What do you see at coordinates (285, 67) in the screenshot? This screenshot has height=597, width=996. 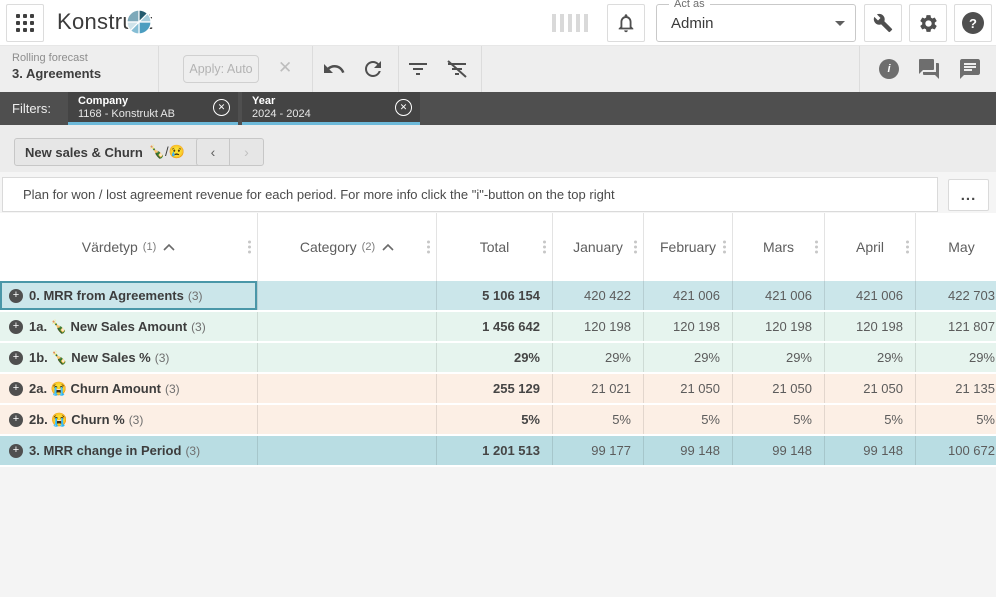 I see `close-icon: ✕` at bounding box center [285, 67].